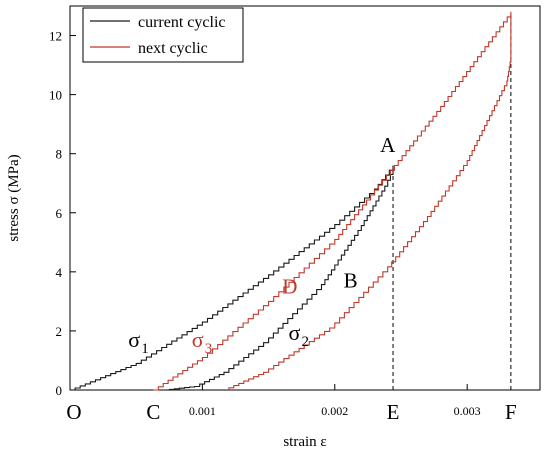 The width and height of the screenshot is (550, 457). What do you see at coordinates (304, 442) in the screenshot?
I see `x-axis-label: strain ε` at bounding box center [304, 442].